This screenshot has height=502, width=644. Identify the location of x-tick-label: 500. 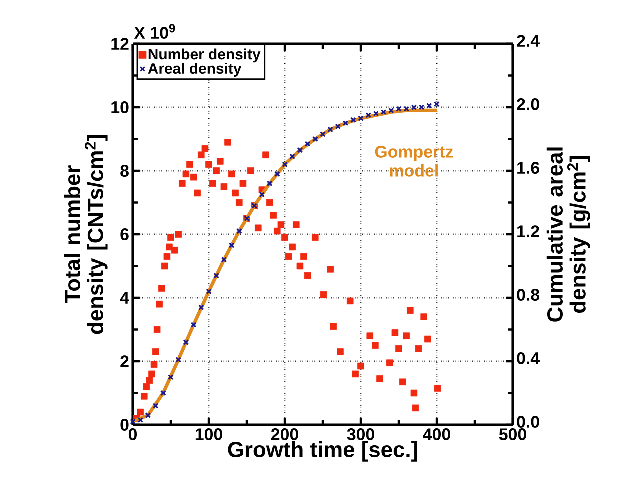
(512, 434).